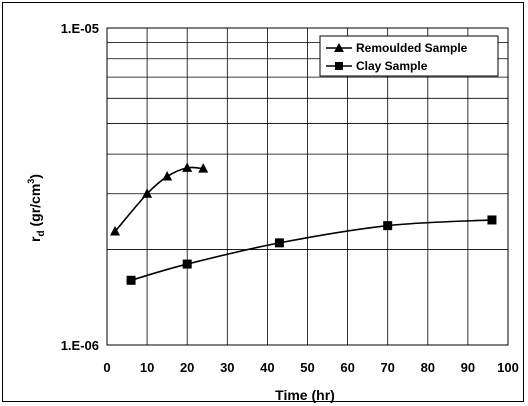 This screenshot has width=528, height=406. I want to click on y-axis-title-unit: (gr/cm, so click(35, 207).